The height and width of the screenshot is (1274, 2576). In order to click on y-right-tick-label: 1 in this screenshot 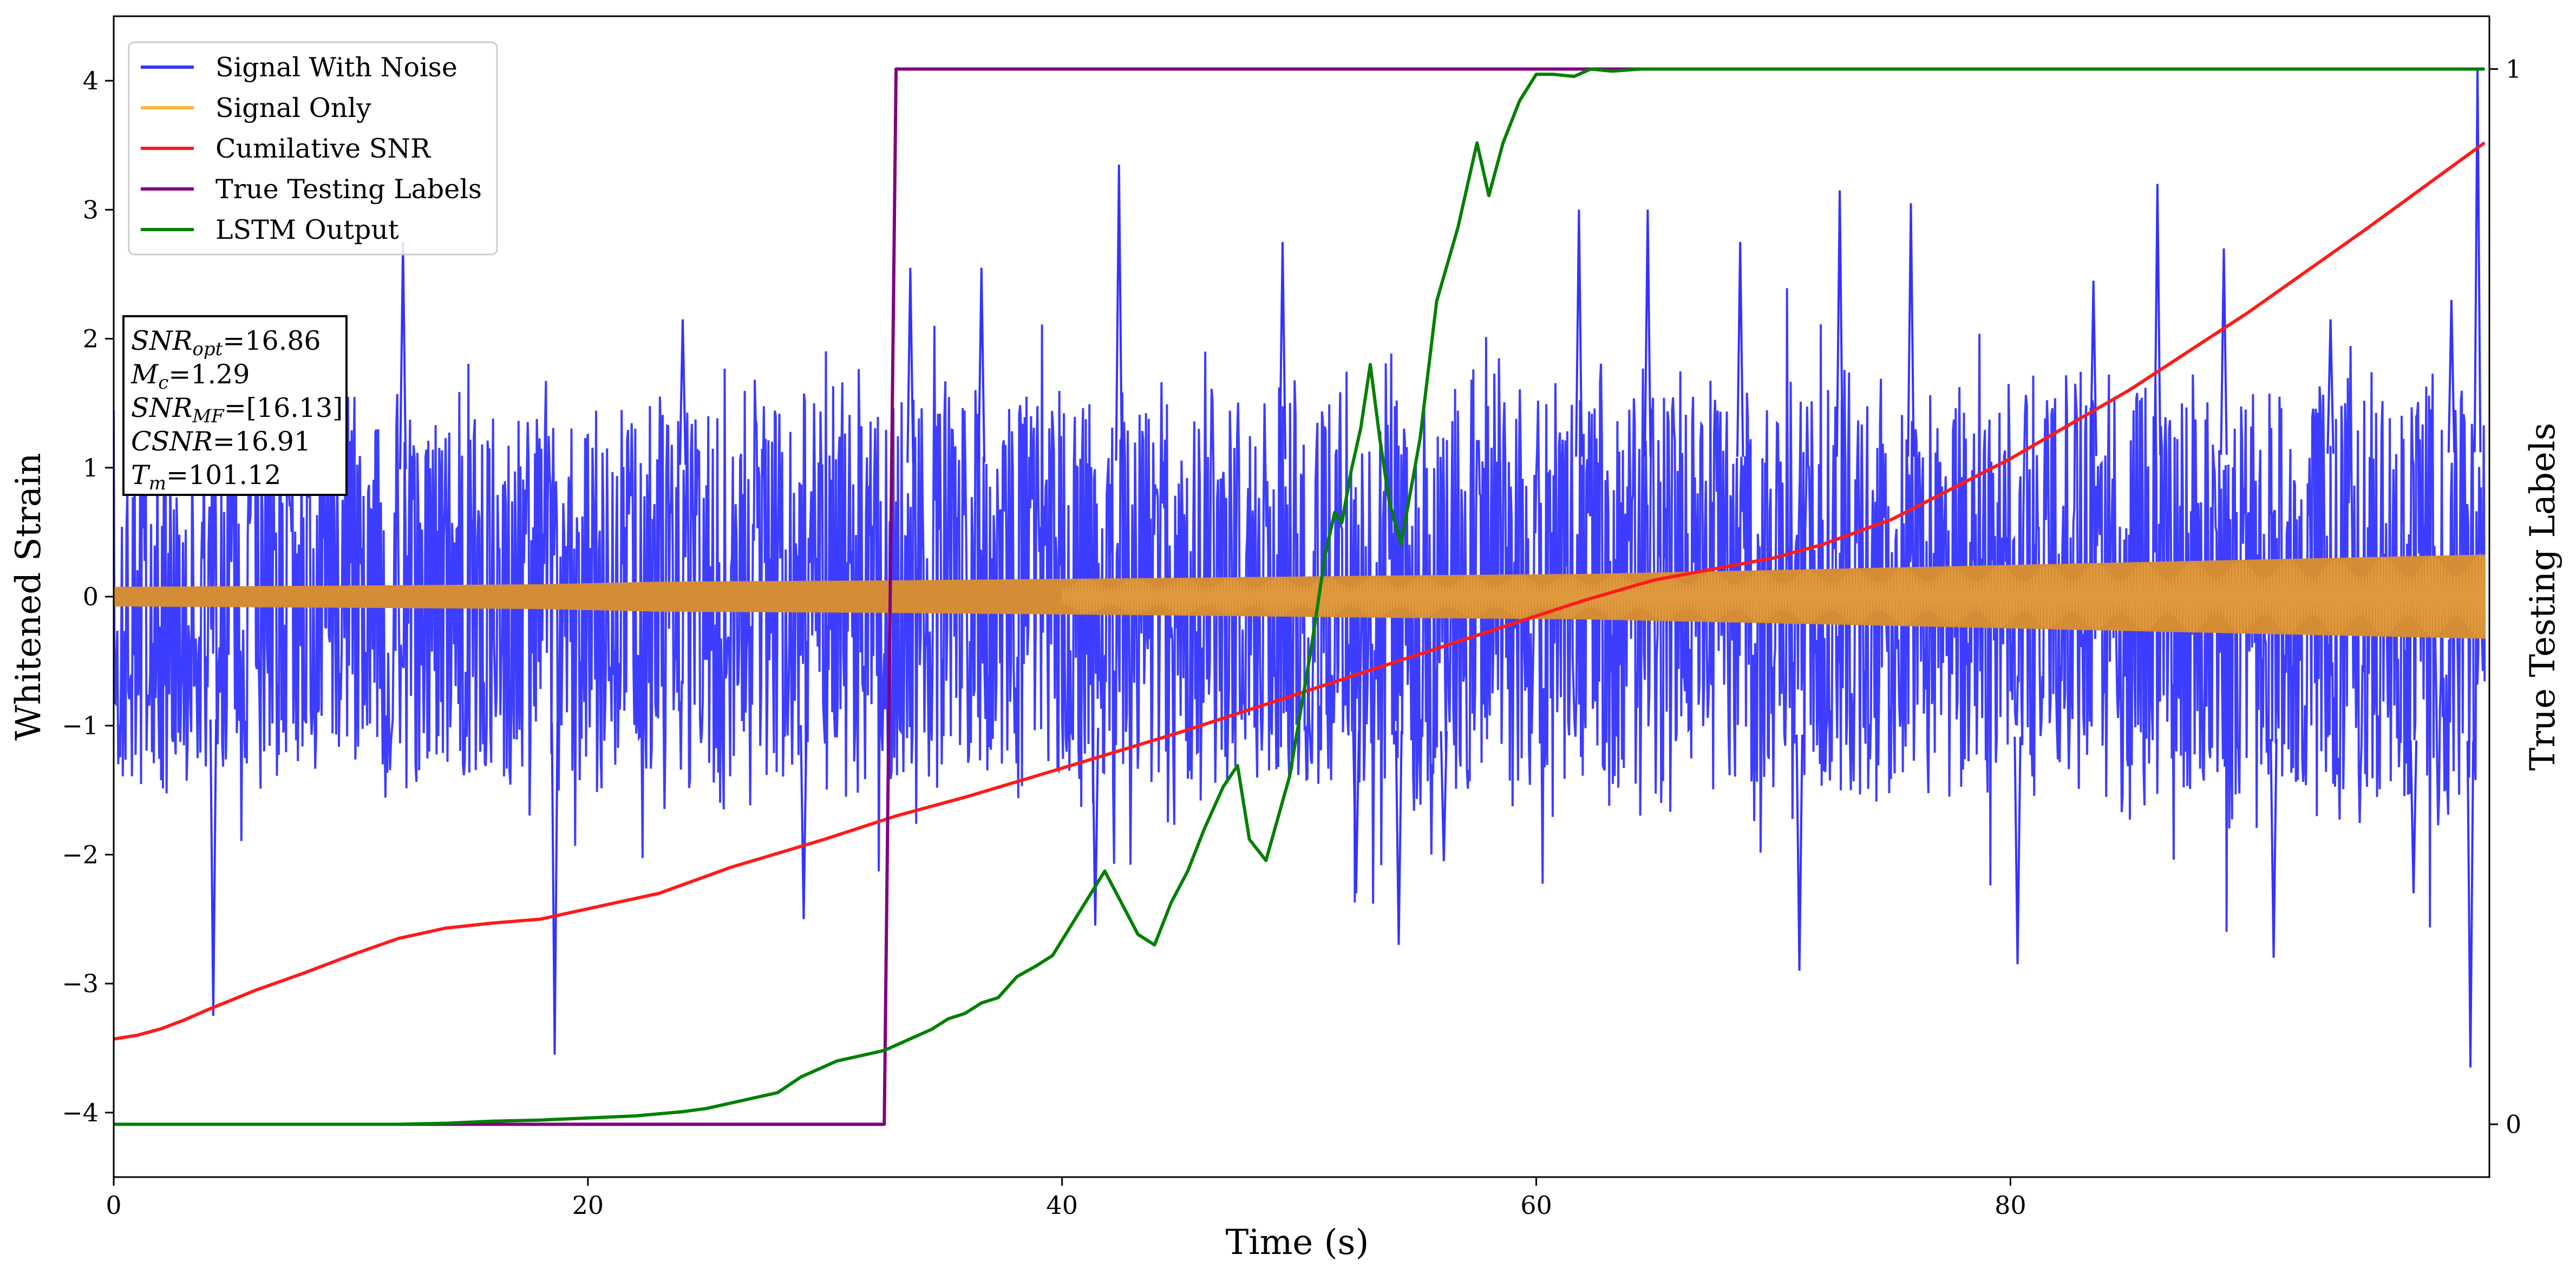, I will do `click(2514, 68)`.